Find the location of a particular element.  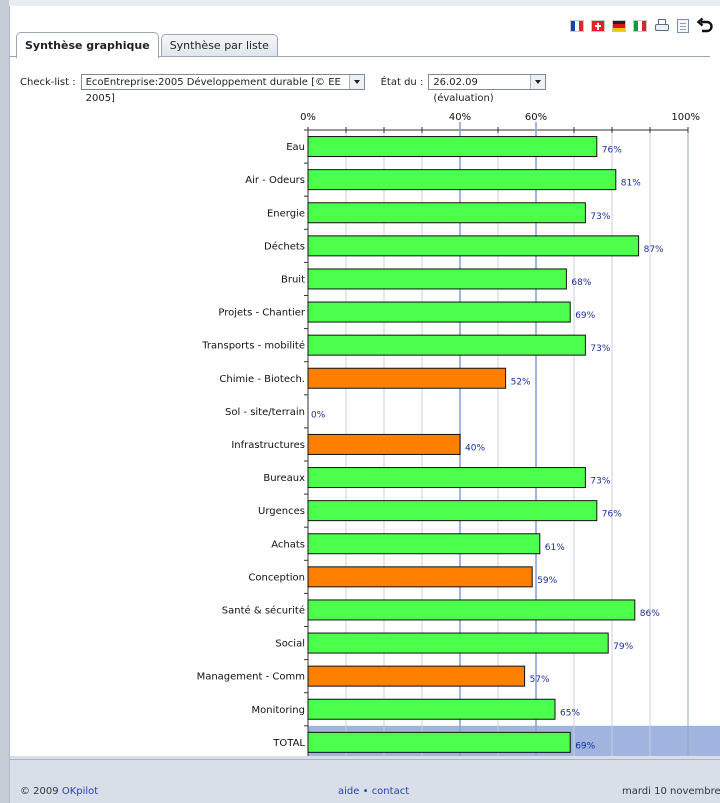

value-label: 79% is located at coordinates (623, 647).